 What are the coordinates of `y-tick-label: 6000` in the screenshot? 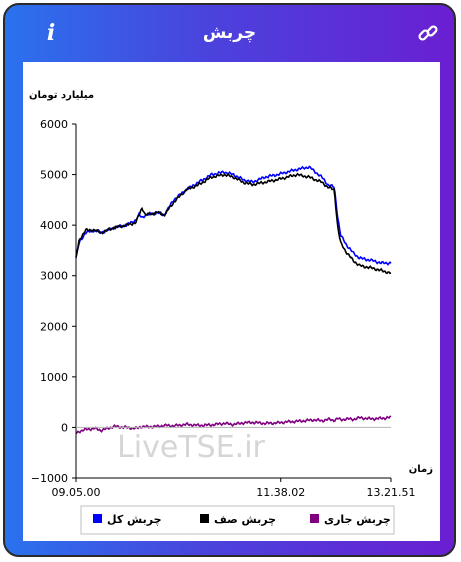 It's located at (54, 124).